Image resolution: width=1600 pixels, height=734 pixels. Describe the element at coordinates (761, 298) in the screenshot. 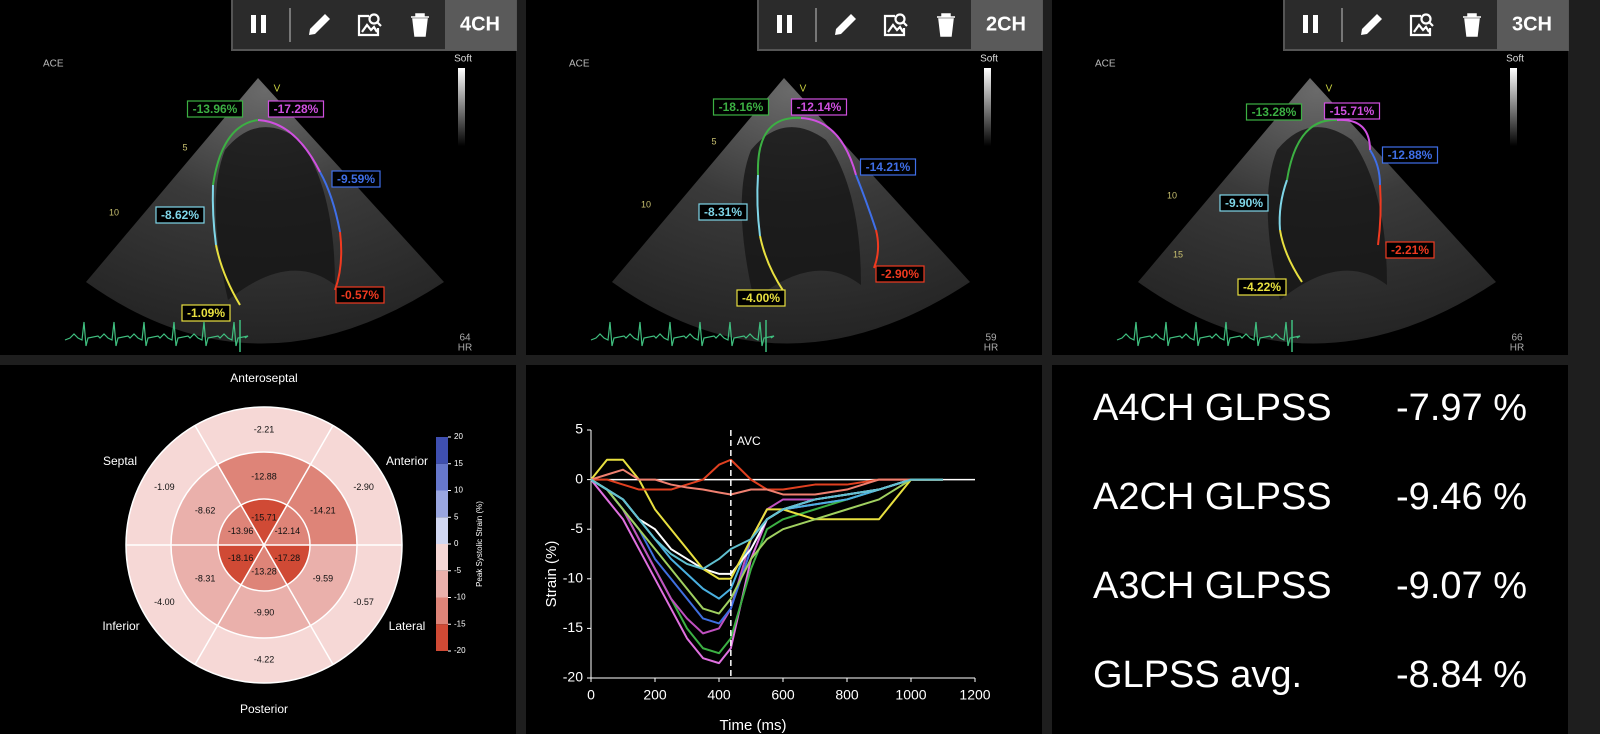

I see `segment-label: -4.00%` at that location.